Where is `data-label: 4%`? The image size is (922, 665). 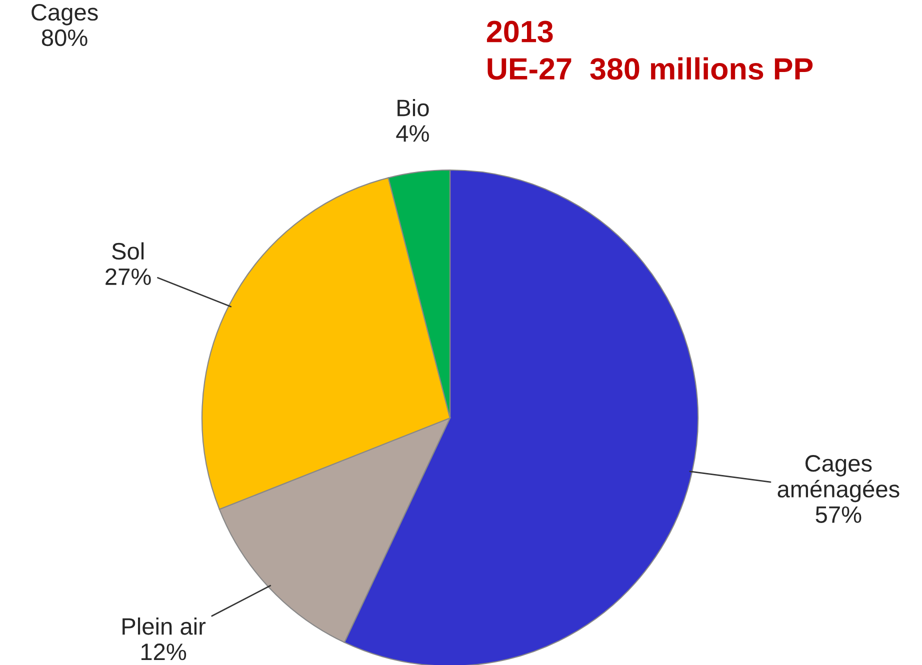 data-label: 4% is located at coordinates (412, 133).